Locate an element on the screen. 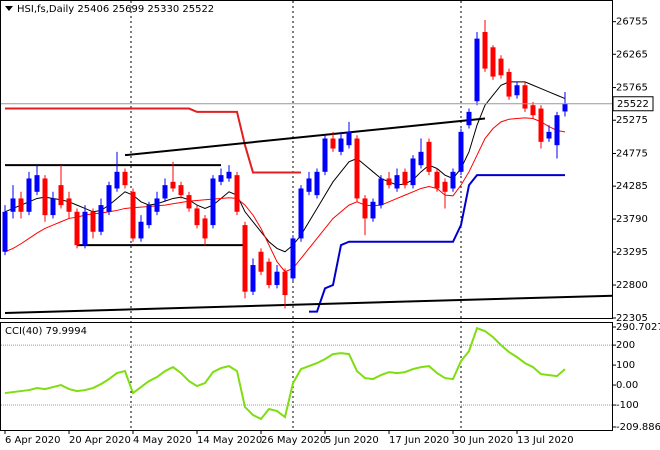  y-tick-label: 23790 is located at coordinates (632, 219).